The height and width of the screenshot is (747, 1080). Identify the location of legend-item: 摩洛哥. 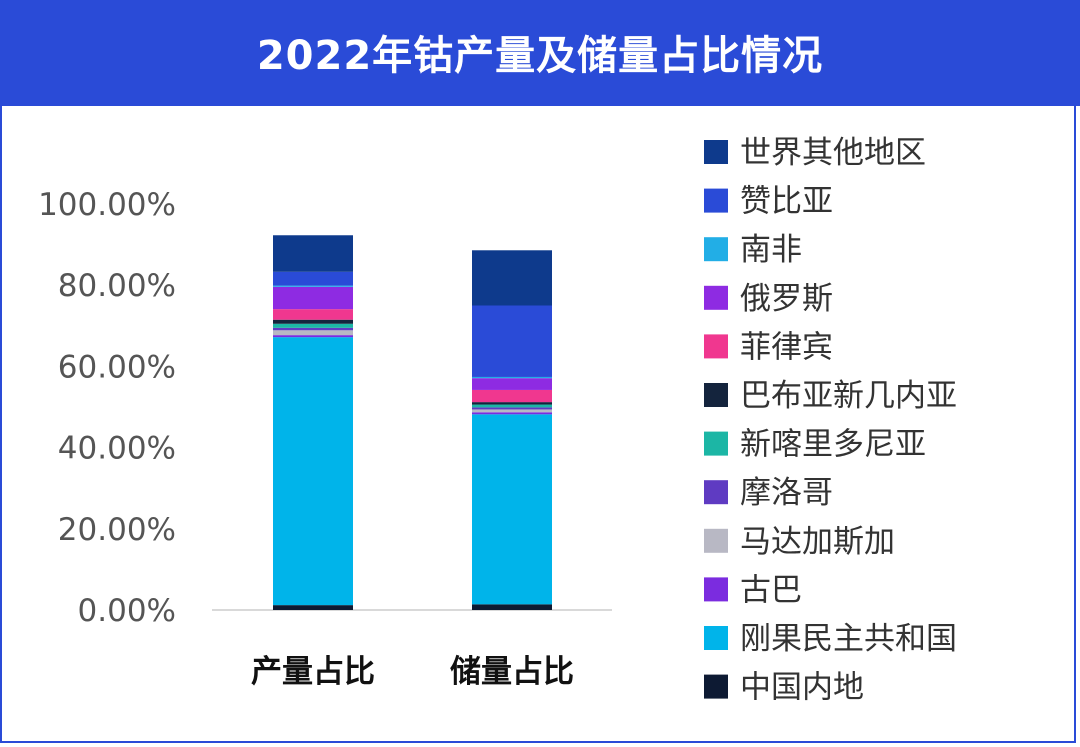
(768, 493).